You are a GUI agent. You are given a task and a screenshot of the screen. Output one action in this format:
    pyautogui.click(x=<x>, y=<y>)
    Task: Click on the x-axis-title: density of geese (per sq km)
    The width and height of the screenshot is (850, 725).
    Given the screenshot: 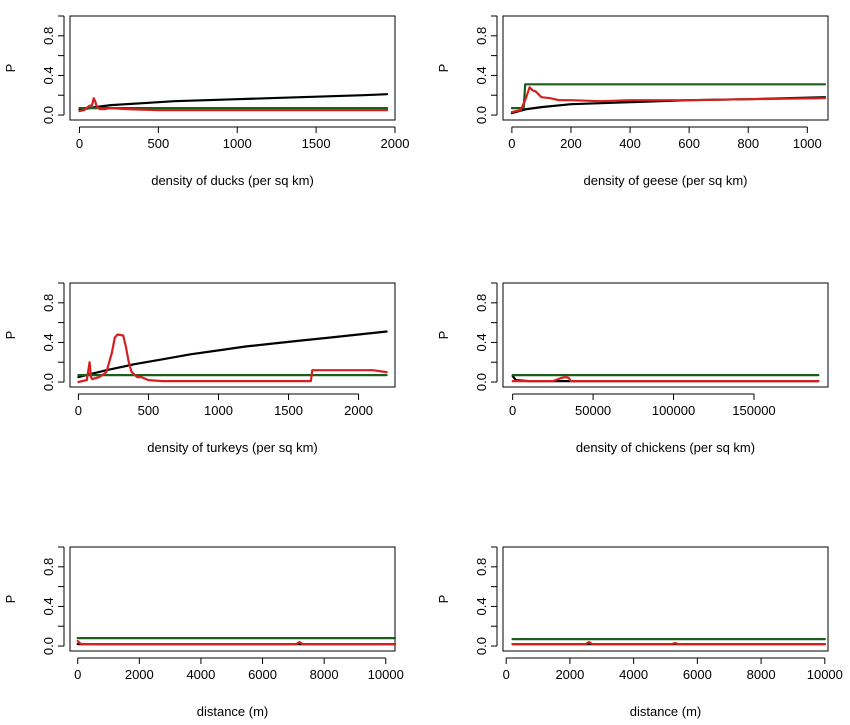 What is the action you would take?
    pyautogui.click(x=665, y=180)
    